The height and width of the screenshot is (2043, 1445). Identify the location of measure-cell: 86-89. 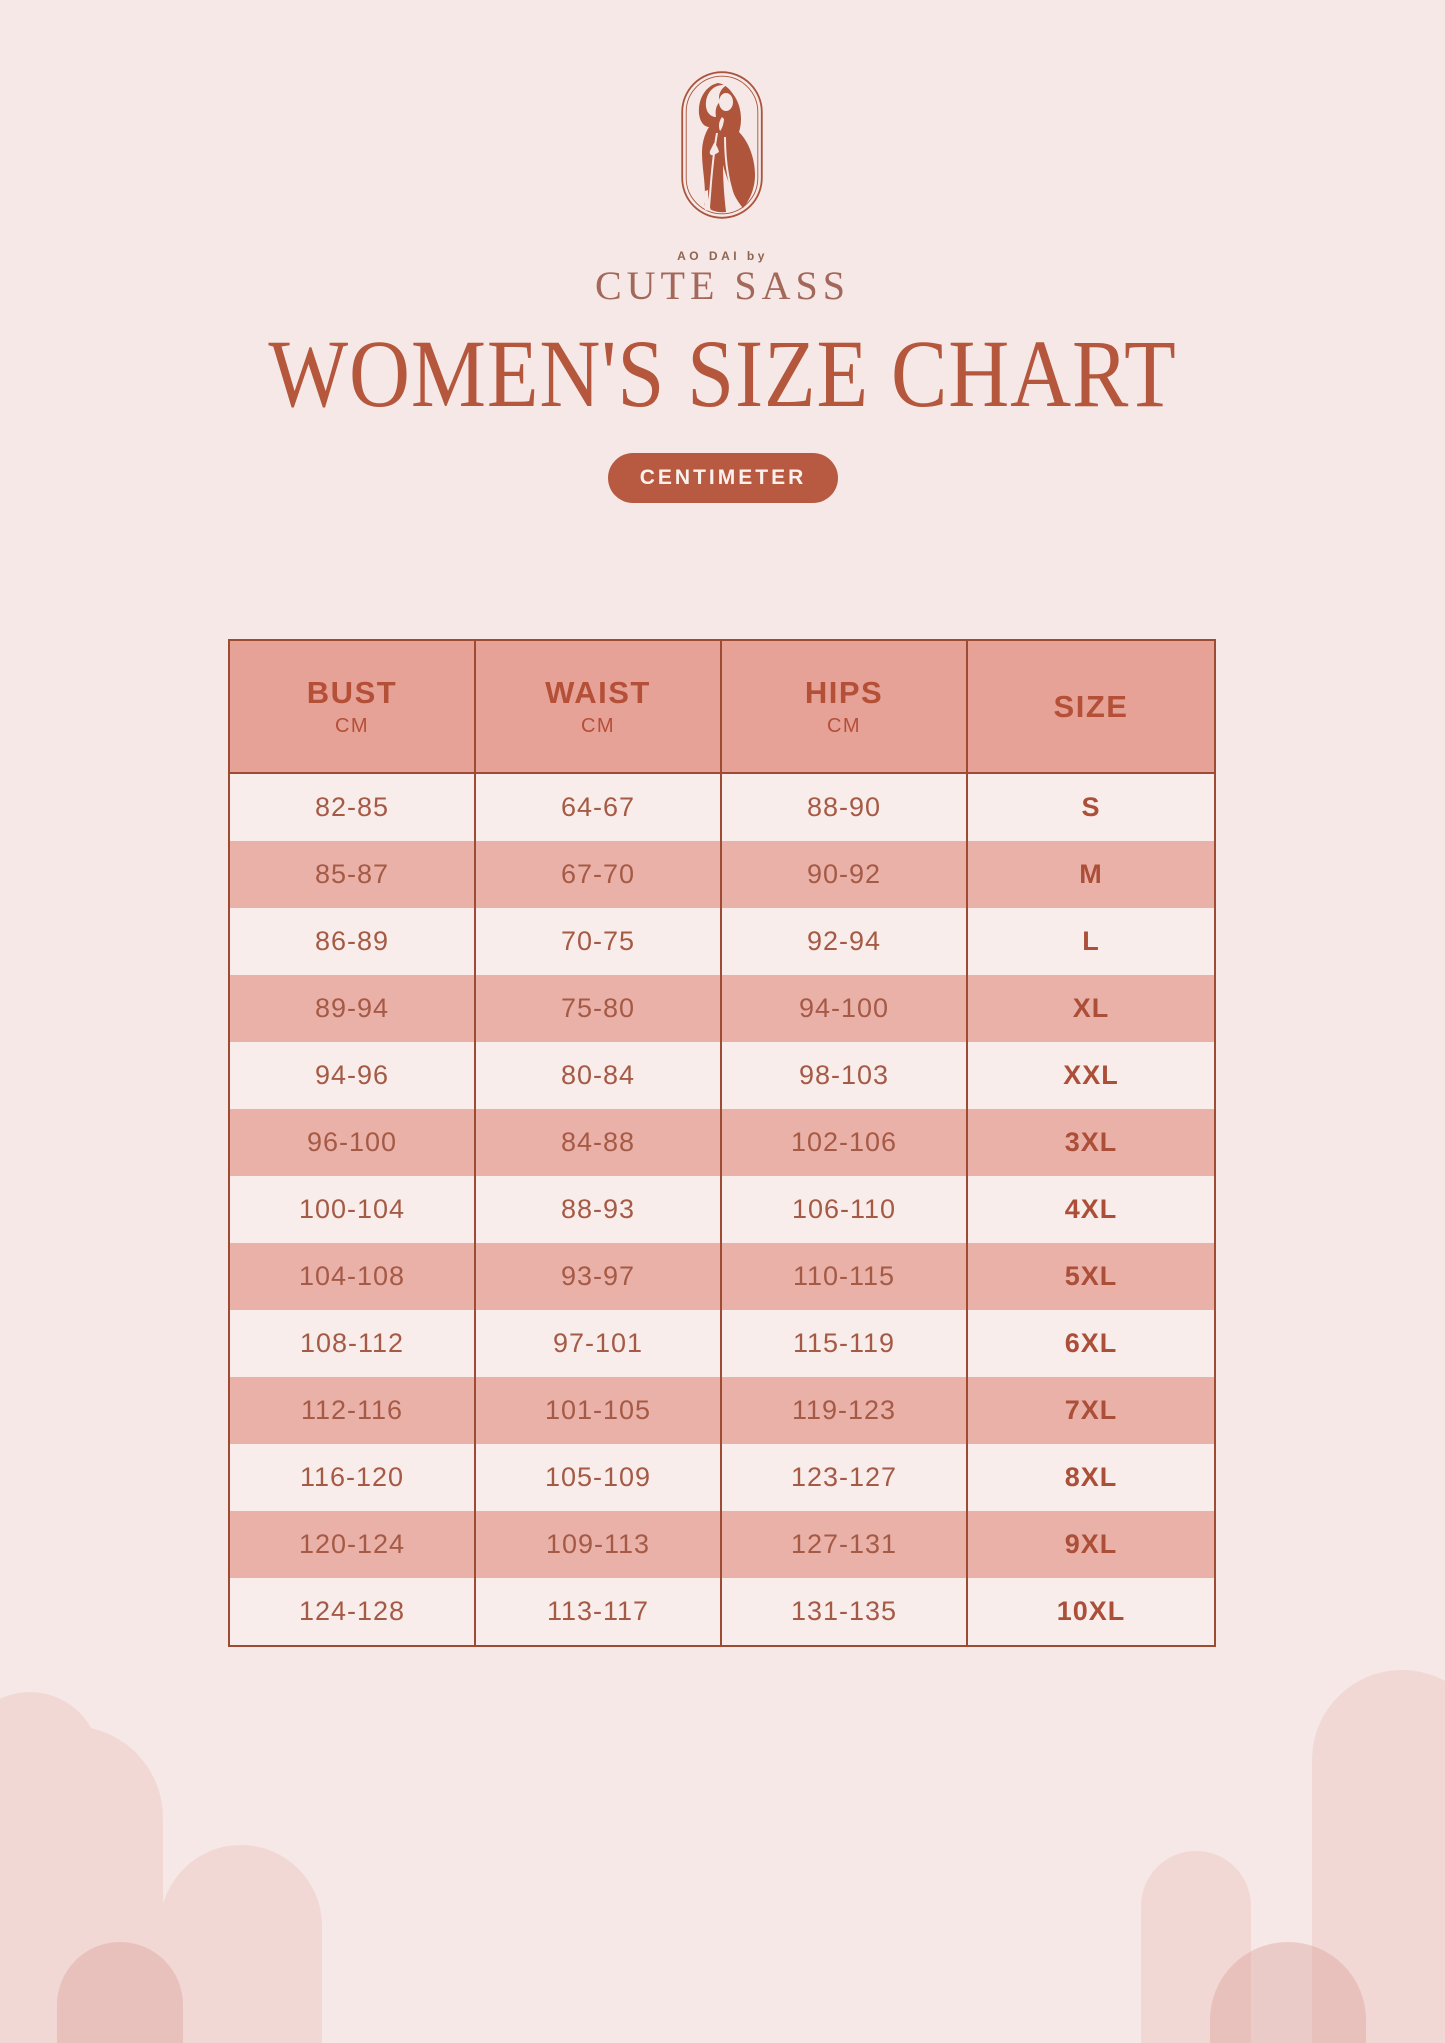
(353, 941).